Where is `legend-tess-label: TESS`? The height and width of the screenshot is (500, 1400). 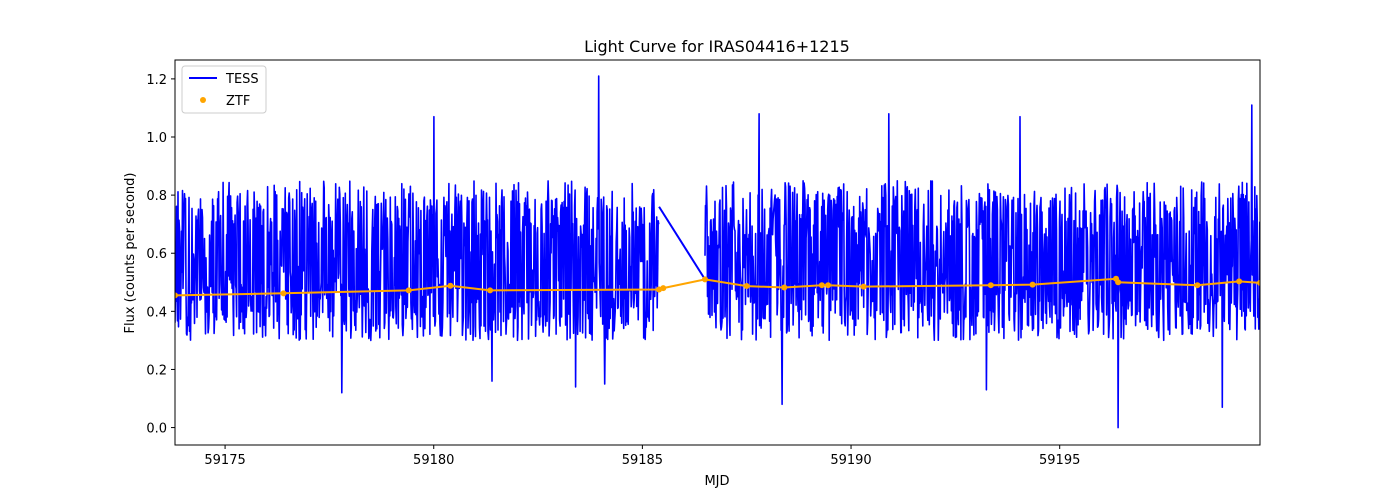 legend-tess-label: TESS is located at coordinates (242, 79).